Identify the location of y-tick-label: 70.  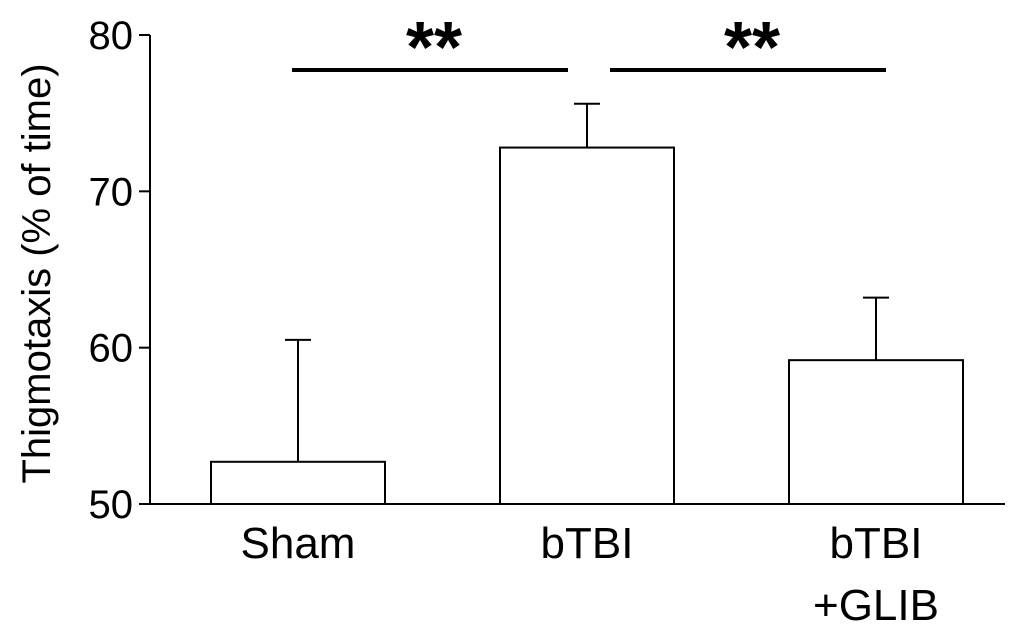
(111, 192).